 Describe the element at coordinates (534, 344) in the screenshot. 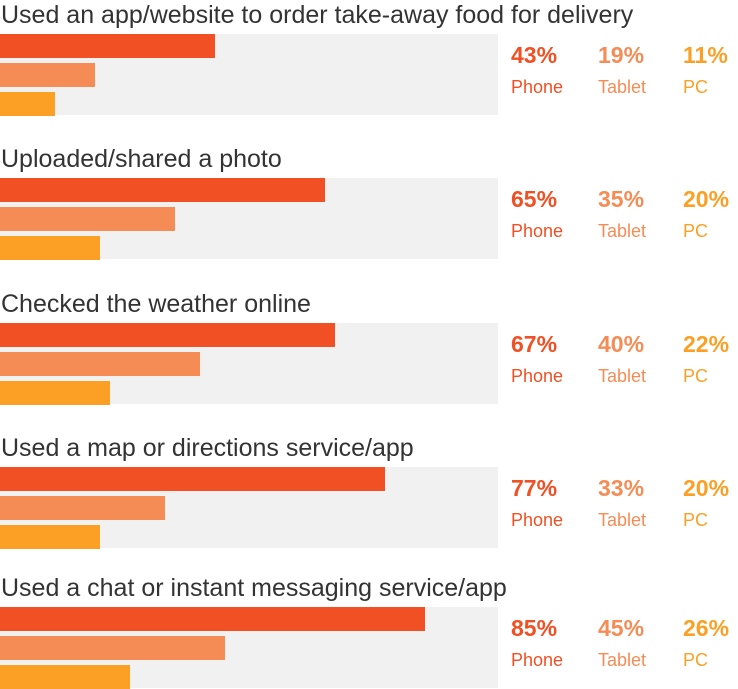

I see `percentage-value: 67%` at that location.